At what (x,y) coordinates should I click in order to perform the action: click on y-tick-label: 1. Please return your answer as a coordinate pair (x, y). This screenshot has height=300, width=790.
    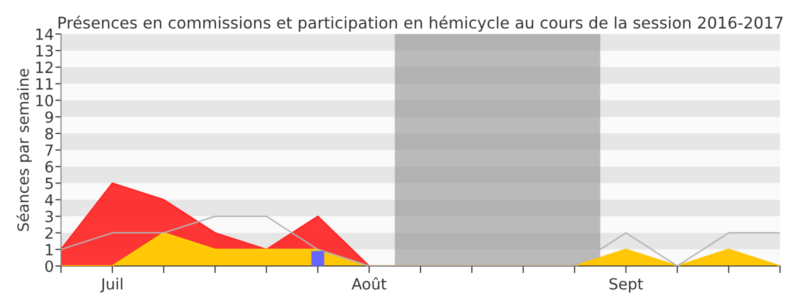
    Looking at the image, I should click on (49, 250).